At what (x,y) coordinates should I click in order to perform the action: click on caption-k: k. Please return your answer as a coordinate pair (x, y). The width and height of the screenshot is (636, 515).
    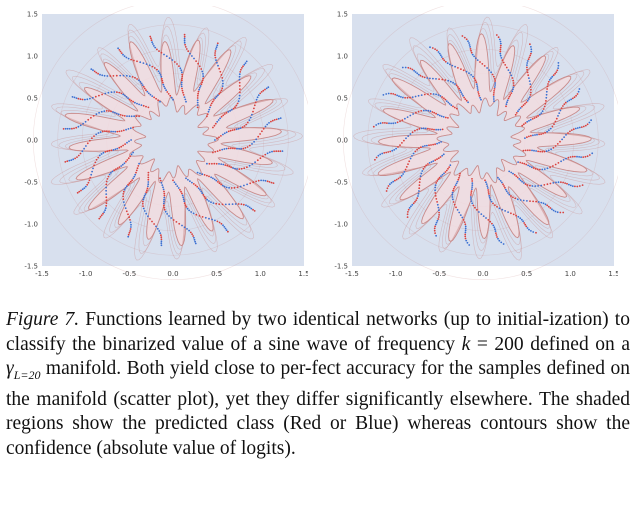
    Looking at the image, I should click on (466, 344).